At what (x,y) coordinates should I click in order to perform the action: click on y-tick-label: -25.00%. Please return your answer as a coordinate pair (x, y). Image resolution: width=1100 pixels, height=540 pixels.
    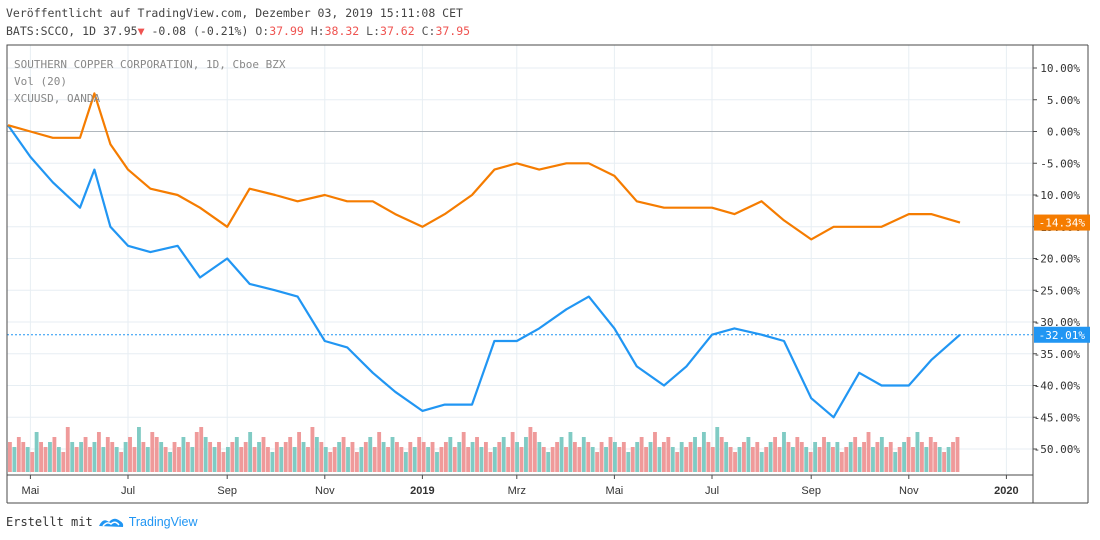
    Looking at the image, I should click on (1057, 290).